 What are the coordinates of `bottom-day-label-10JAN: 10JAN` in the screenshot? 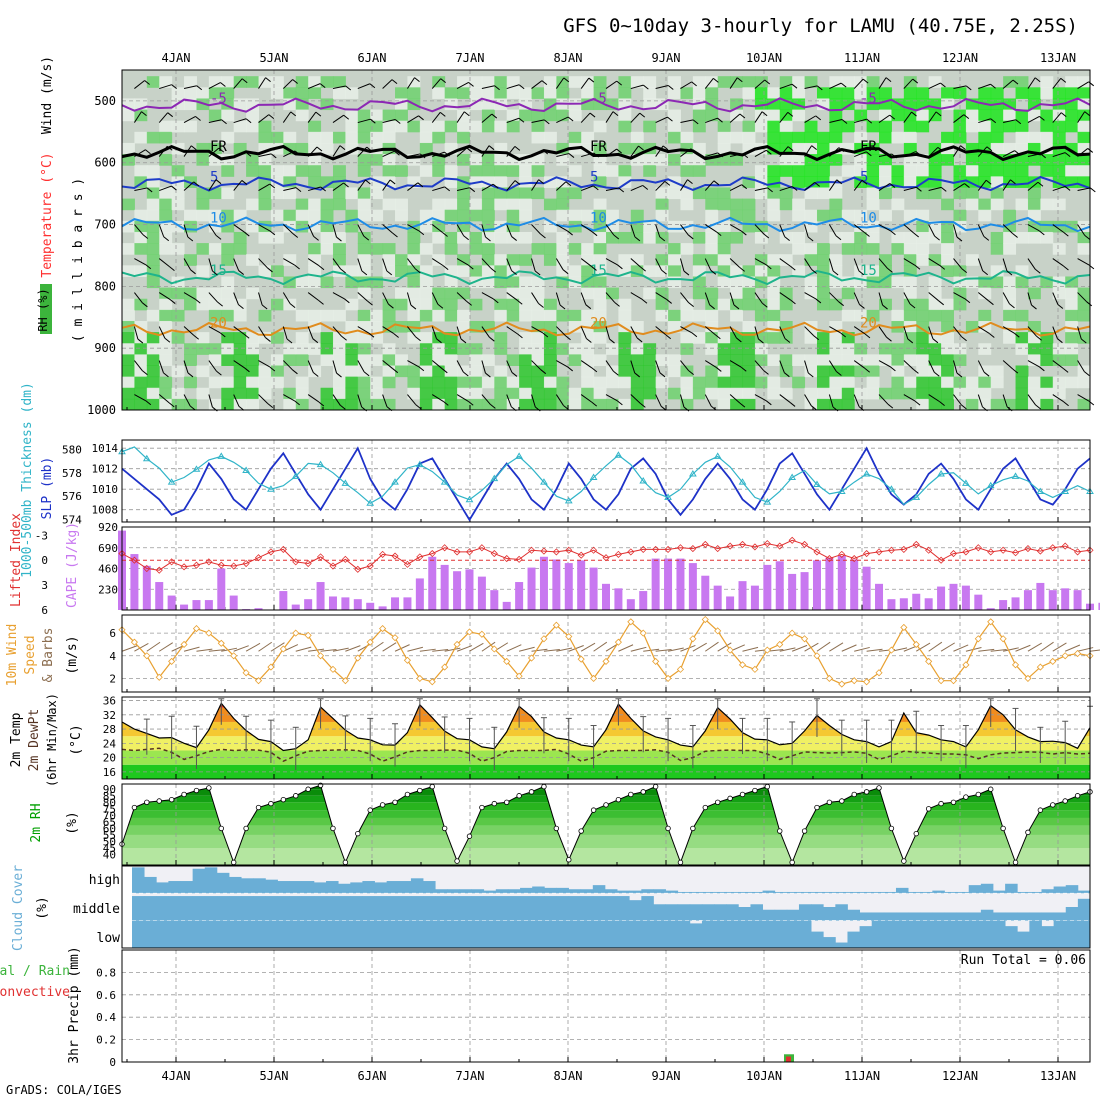 It's located at (764, 1076).